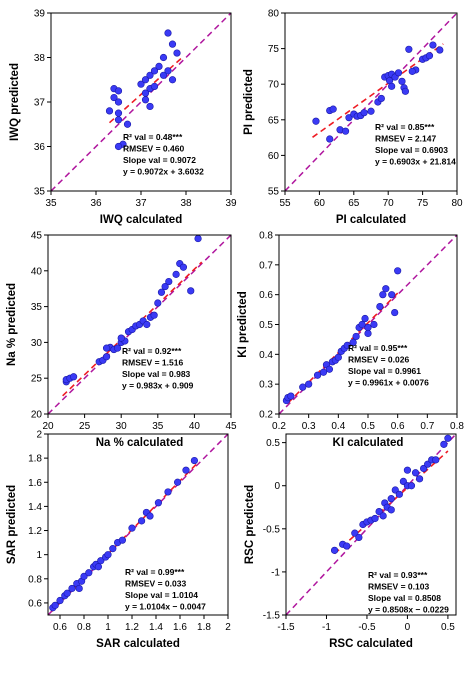 This screenshot has height=687, width=474. I want to click on pi-y-tick-label: 55, so click(274, 192).